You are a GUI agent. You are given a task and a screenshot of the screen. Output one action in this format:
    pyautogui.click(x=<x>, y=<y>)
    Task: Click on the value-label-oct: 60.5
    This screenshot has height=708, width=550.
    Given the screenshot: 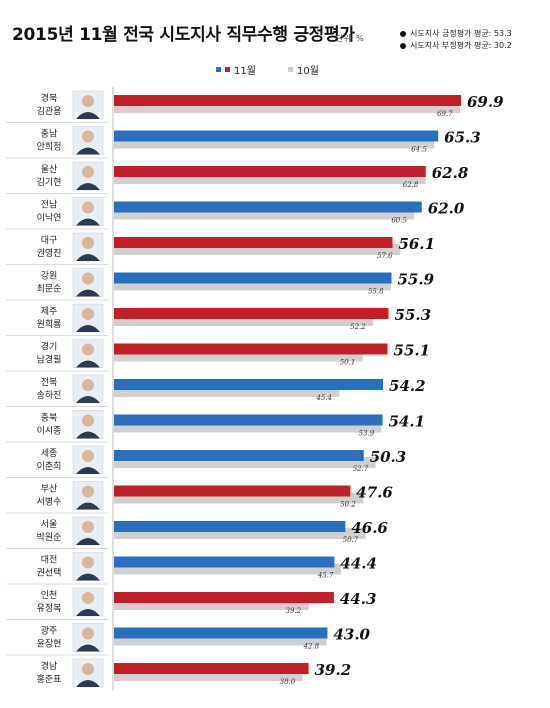 What is the action you would take?
    pyautogui.click(x=399, y=221)
    